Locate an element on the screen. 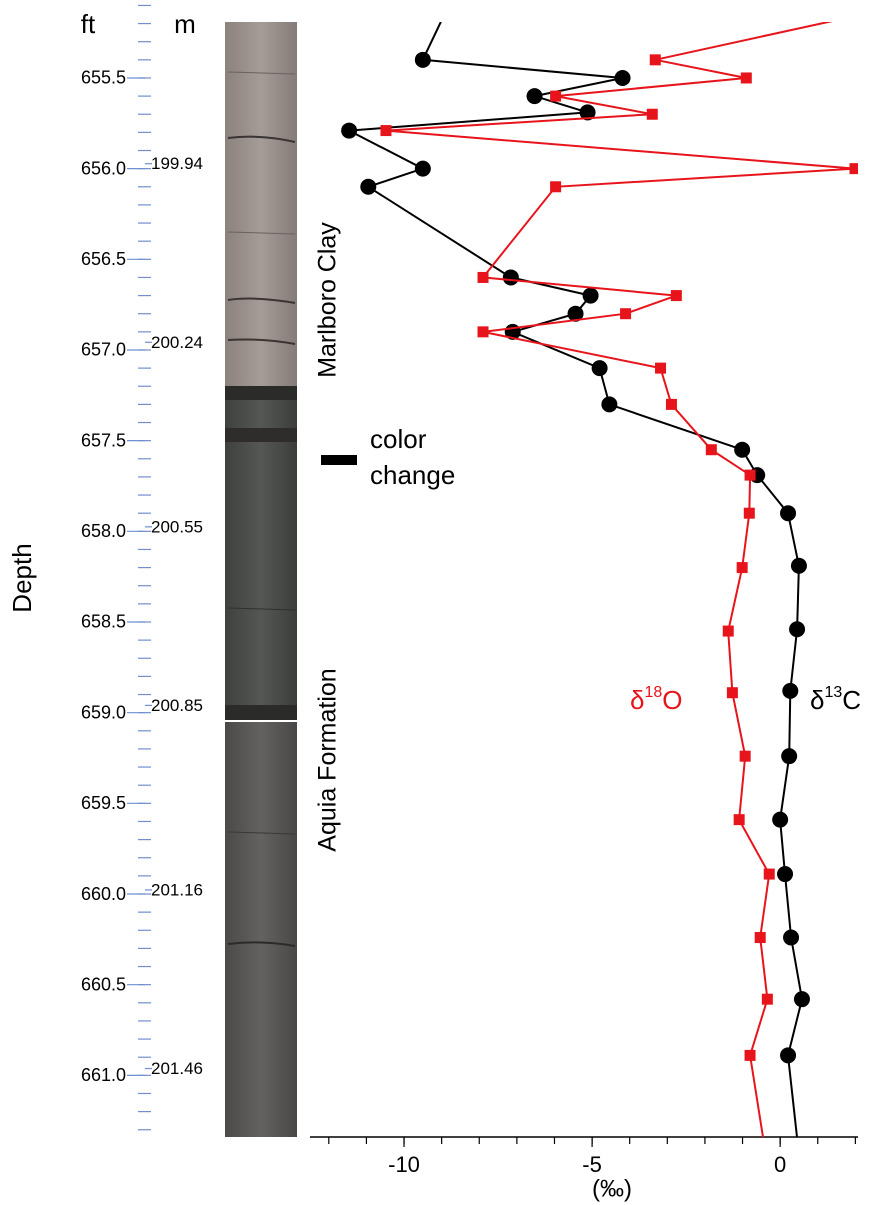 The width and height of the screenshot is (878, 1205). m-label: m is located at coordinates (185, 24).